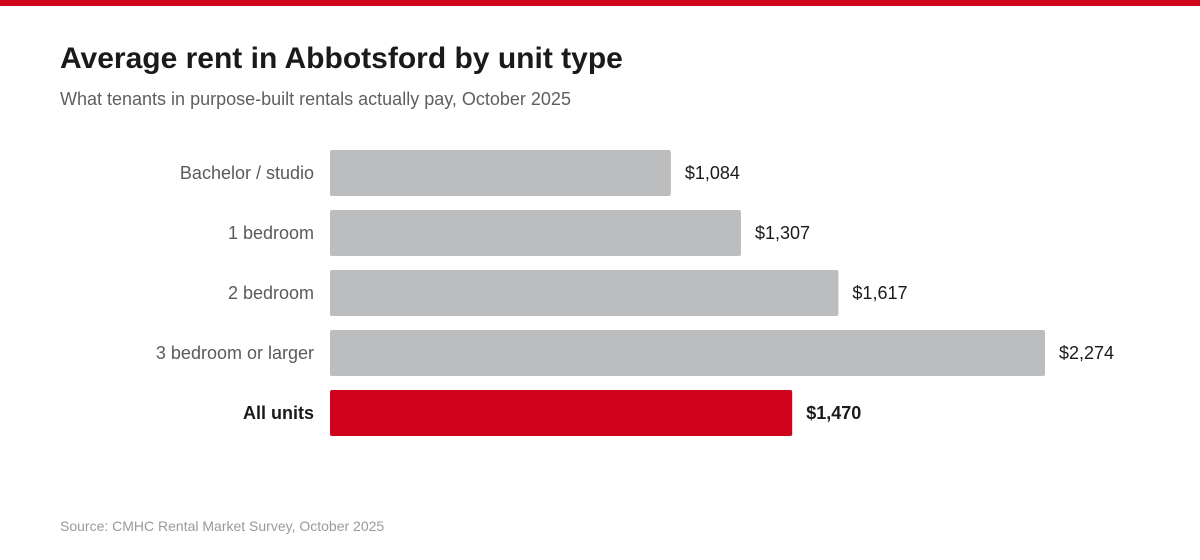  Describe the element at coordinates (500, 173) in the screenshot. I see `bar-bachelor-studio` at that location.